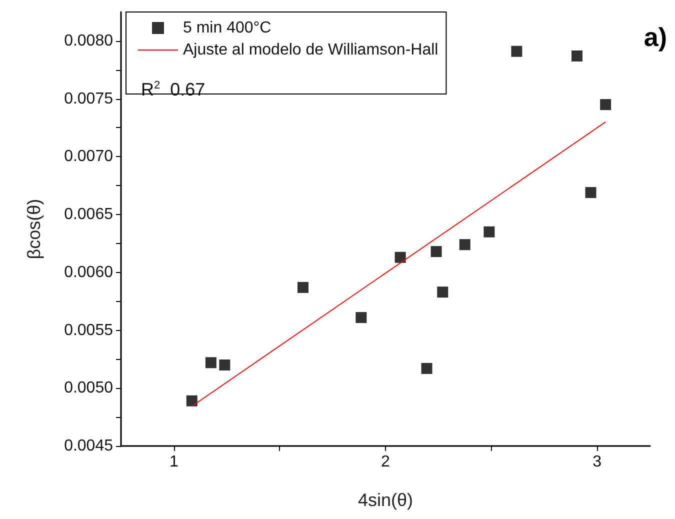 The height and width of the screenshot is (519, 675). I want to click on y-tick-label: 0.0045, so click(89, 446).